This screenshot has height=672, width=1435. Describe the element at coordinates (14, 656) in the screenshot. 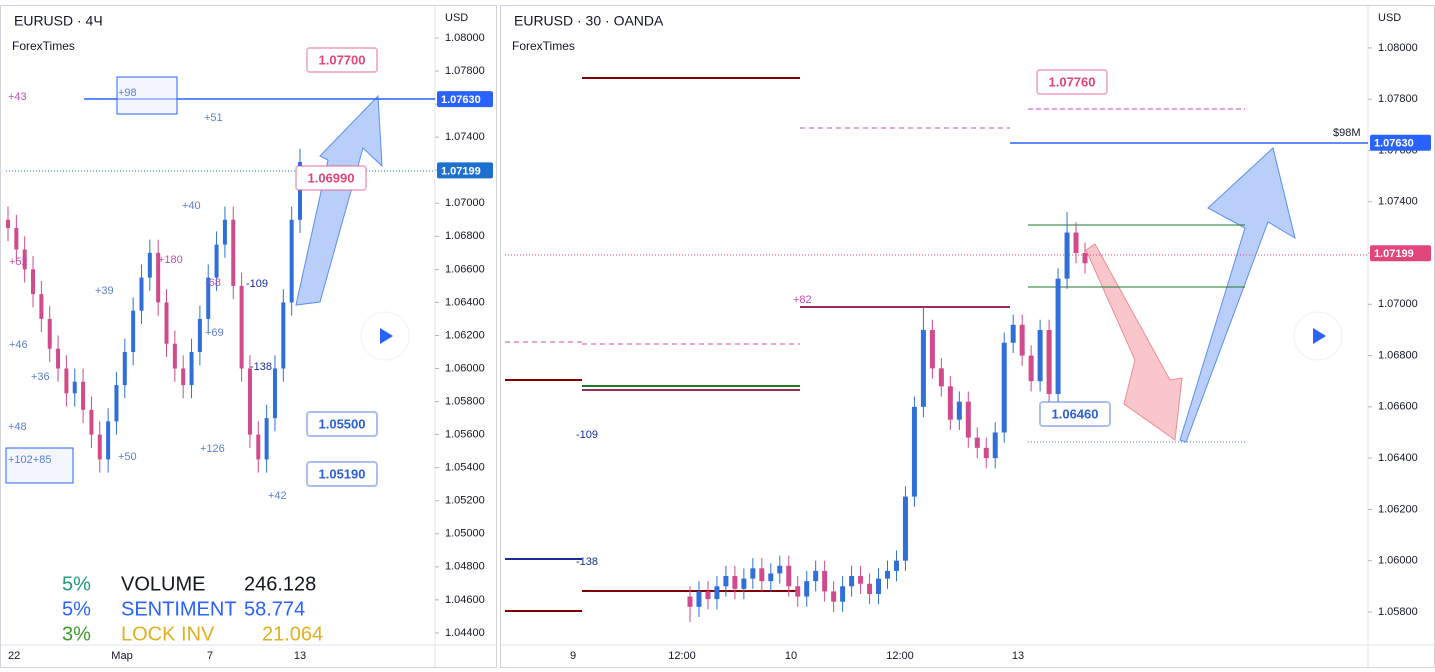

I see `x-tick-label: 22` at that location.